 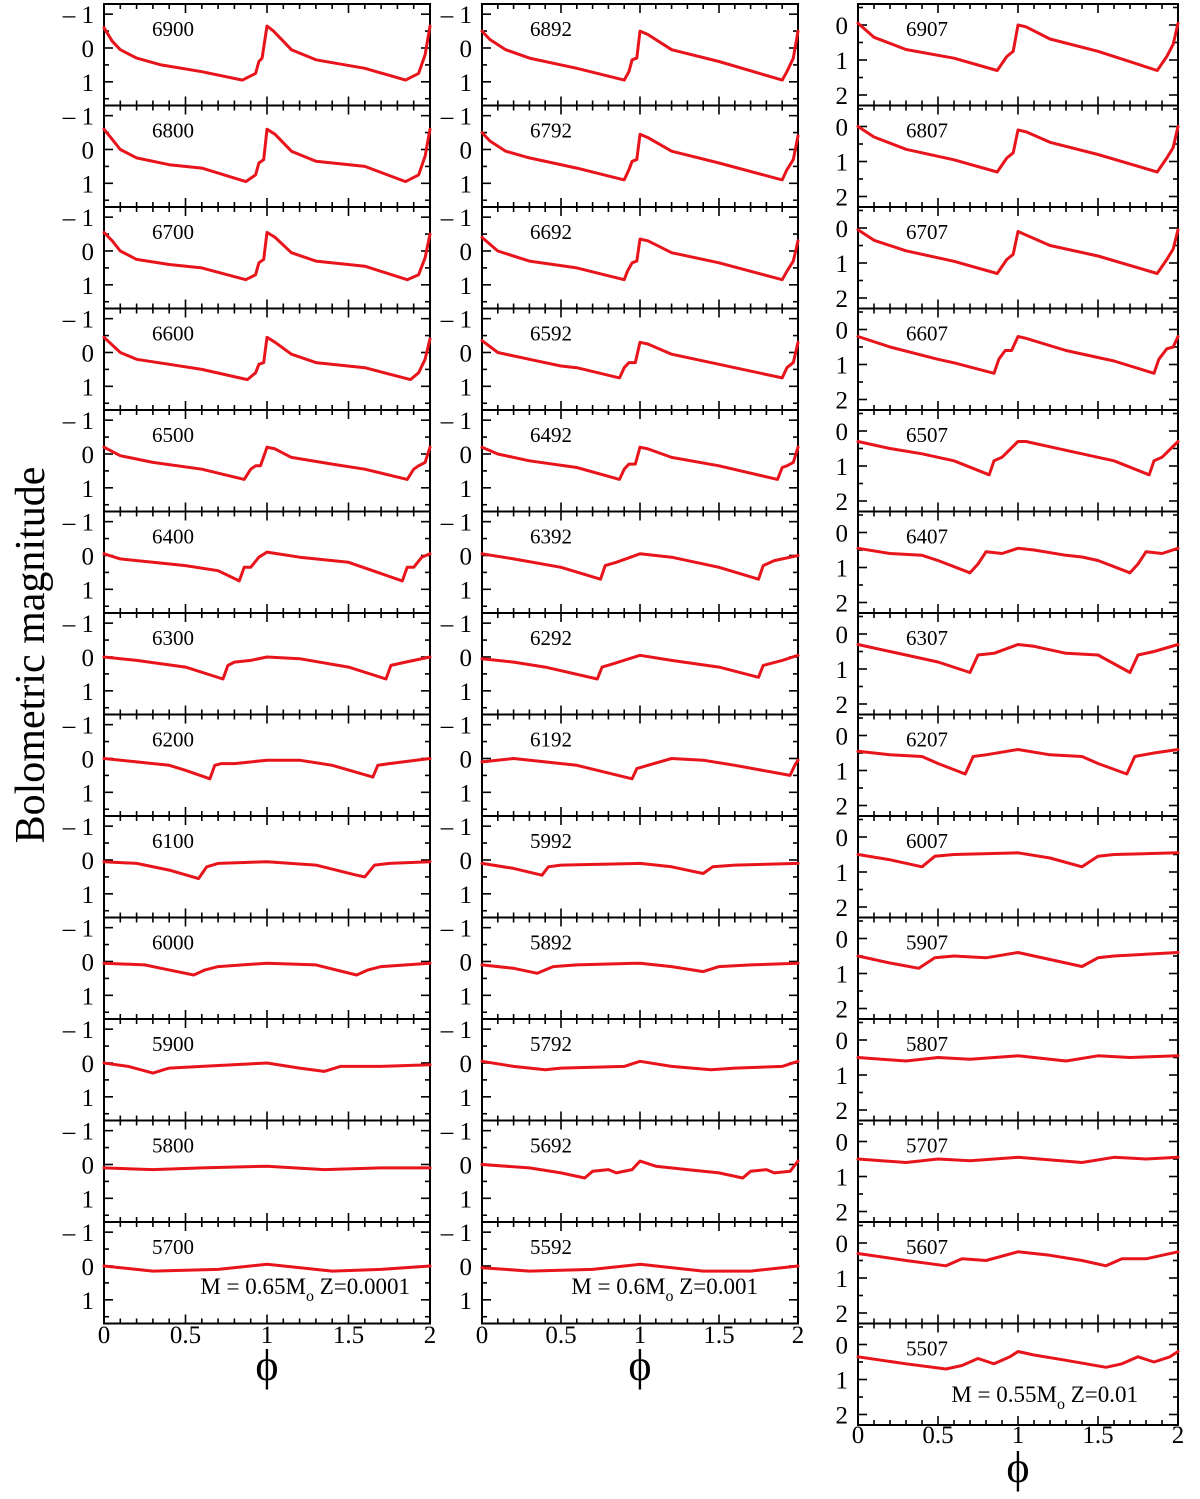 What do you see at coordinates (1061, 1404) in the screenshot?
I see `note-solar-subscript: o` at bounding box center [1061, 1404].